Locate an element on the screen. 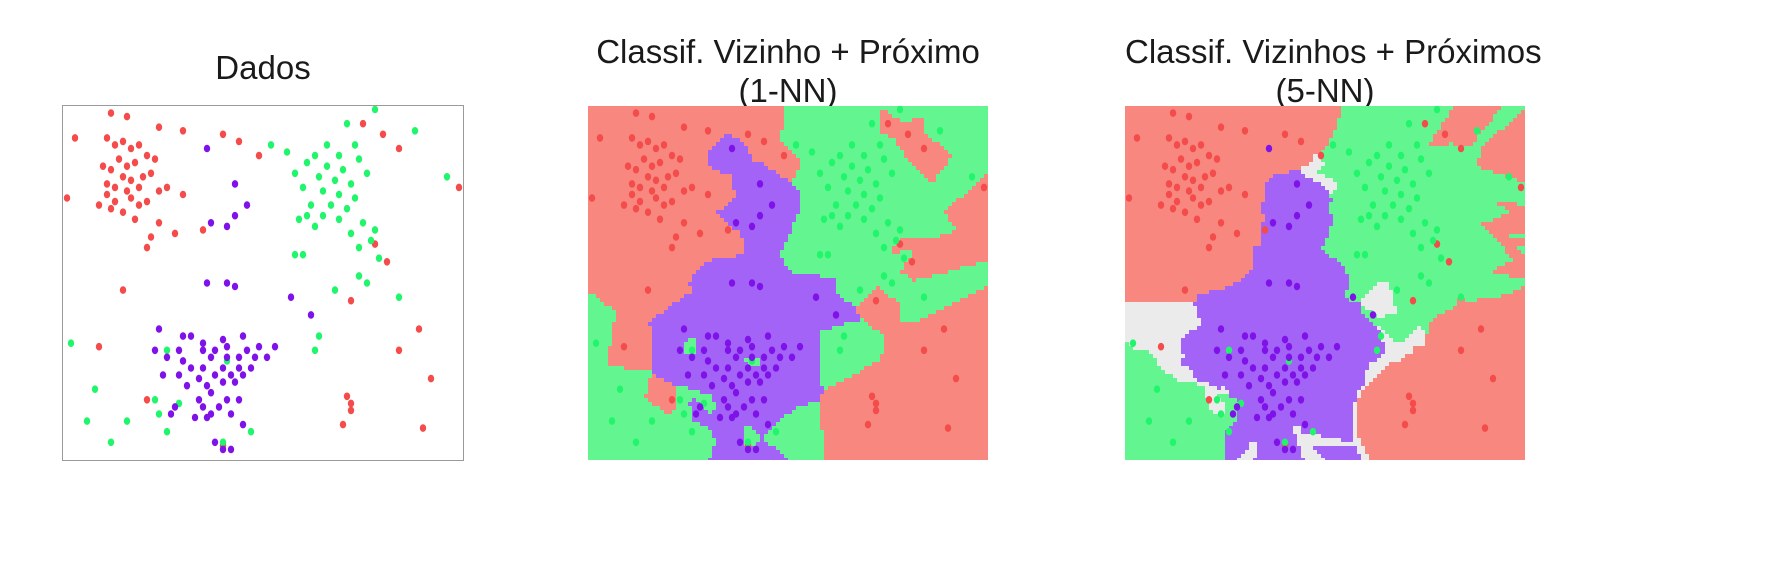  panel-title-5nn: Classif. Vizinhos + Próximos (5-NN) is located at coordinates (1333, 71).